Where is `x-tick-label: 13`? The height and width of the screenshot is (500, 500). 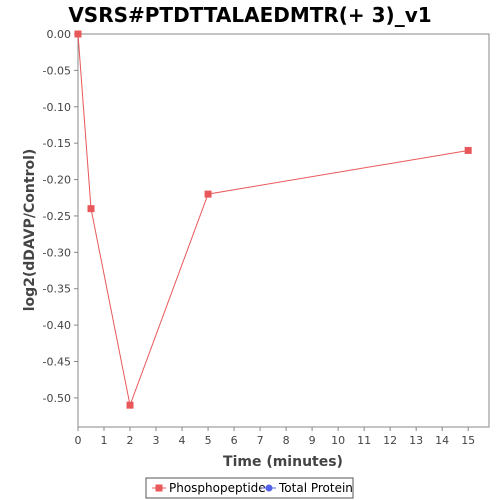 x-tick-label: 13 is located at coordinates (416, 440).